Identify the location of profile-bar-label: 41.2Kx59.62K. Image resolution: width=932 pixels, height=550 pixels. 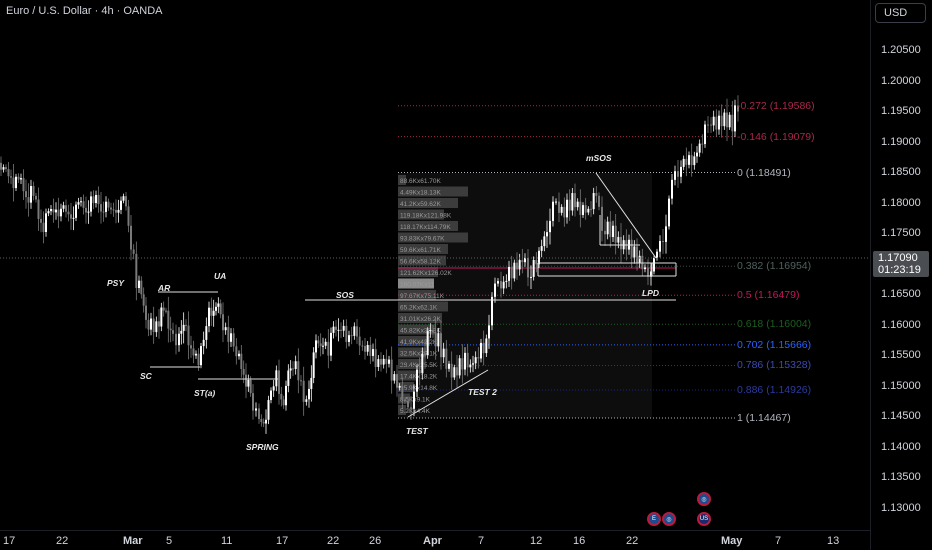
(421, 204).